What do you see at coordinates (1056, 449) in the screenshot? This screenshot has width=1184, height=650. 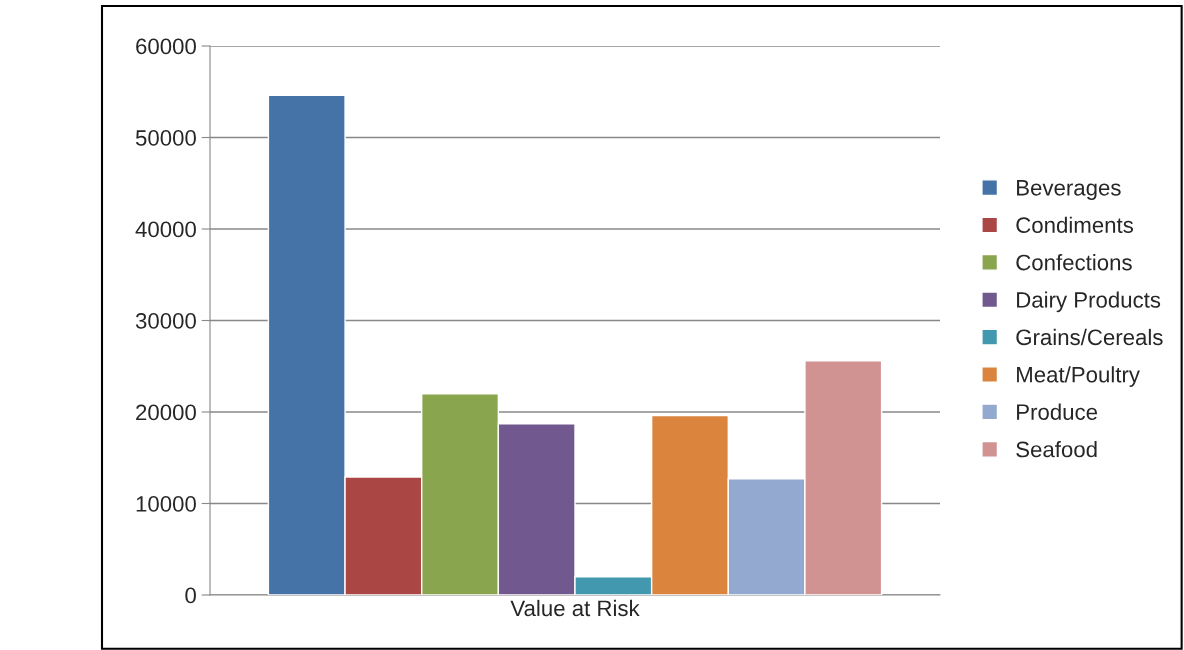 I see `legend-label: Seafood` at bounding box center [1056, 449].